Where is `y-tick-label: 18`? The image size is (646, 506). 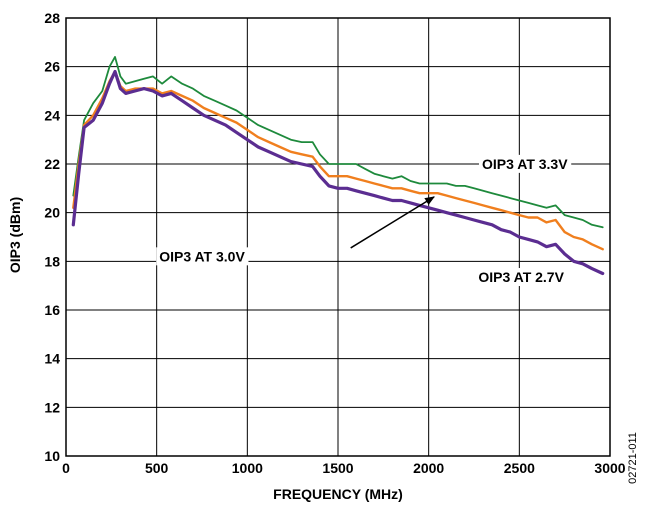 y-tick-label: 18 is located at coordinates (52, 261).